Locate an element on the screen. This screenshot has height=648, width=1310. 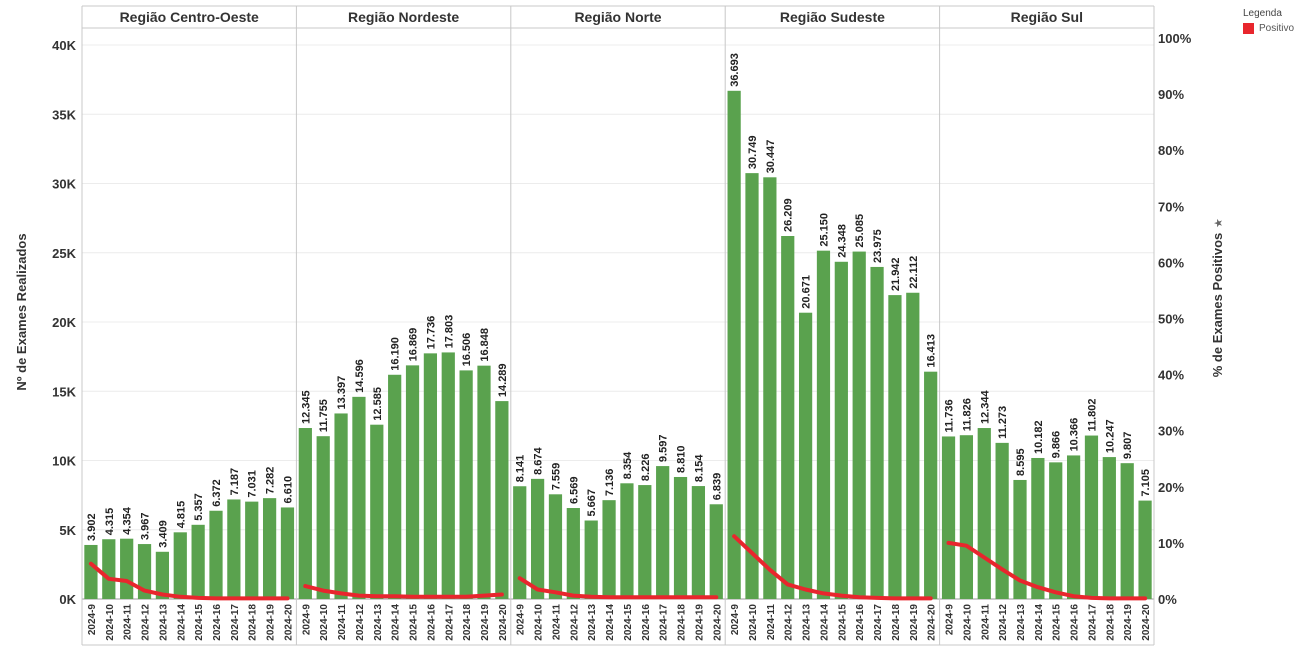
data-label: 25.085 is located at coordinates (860, 231).